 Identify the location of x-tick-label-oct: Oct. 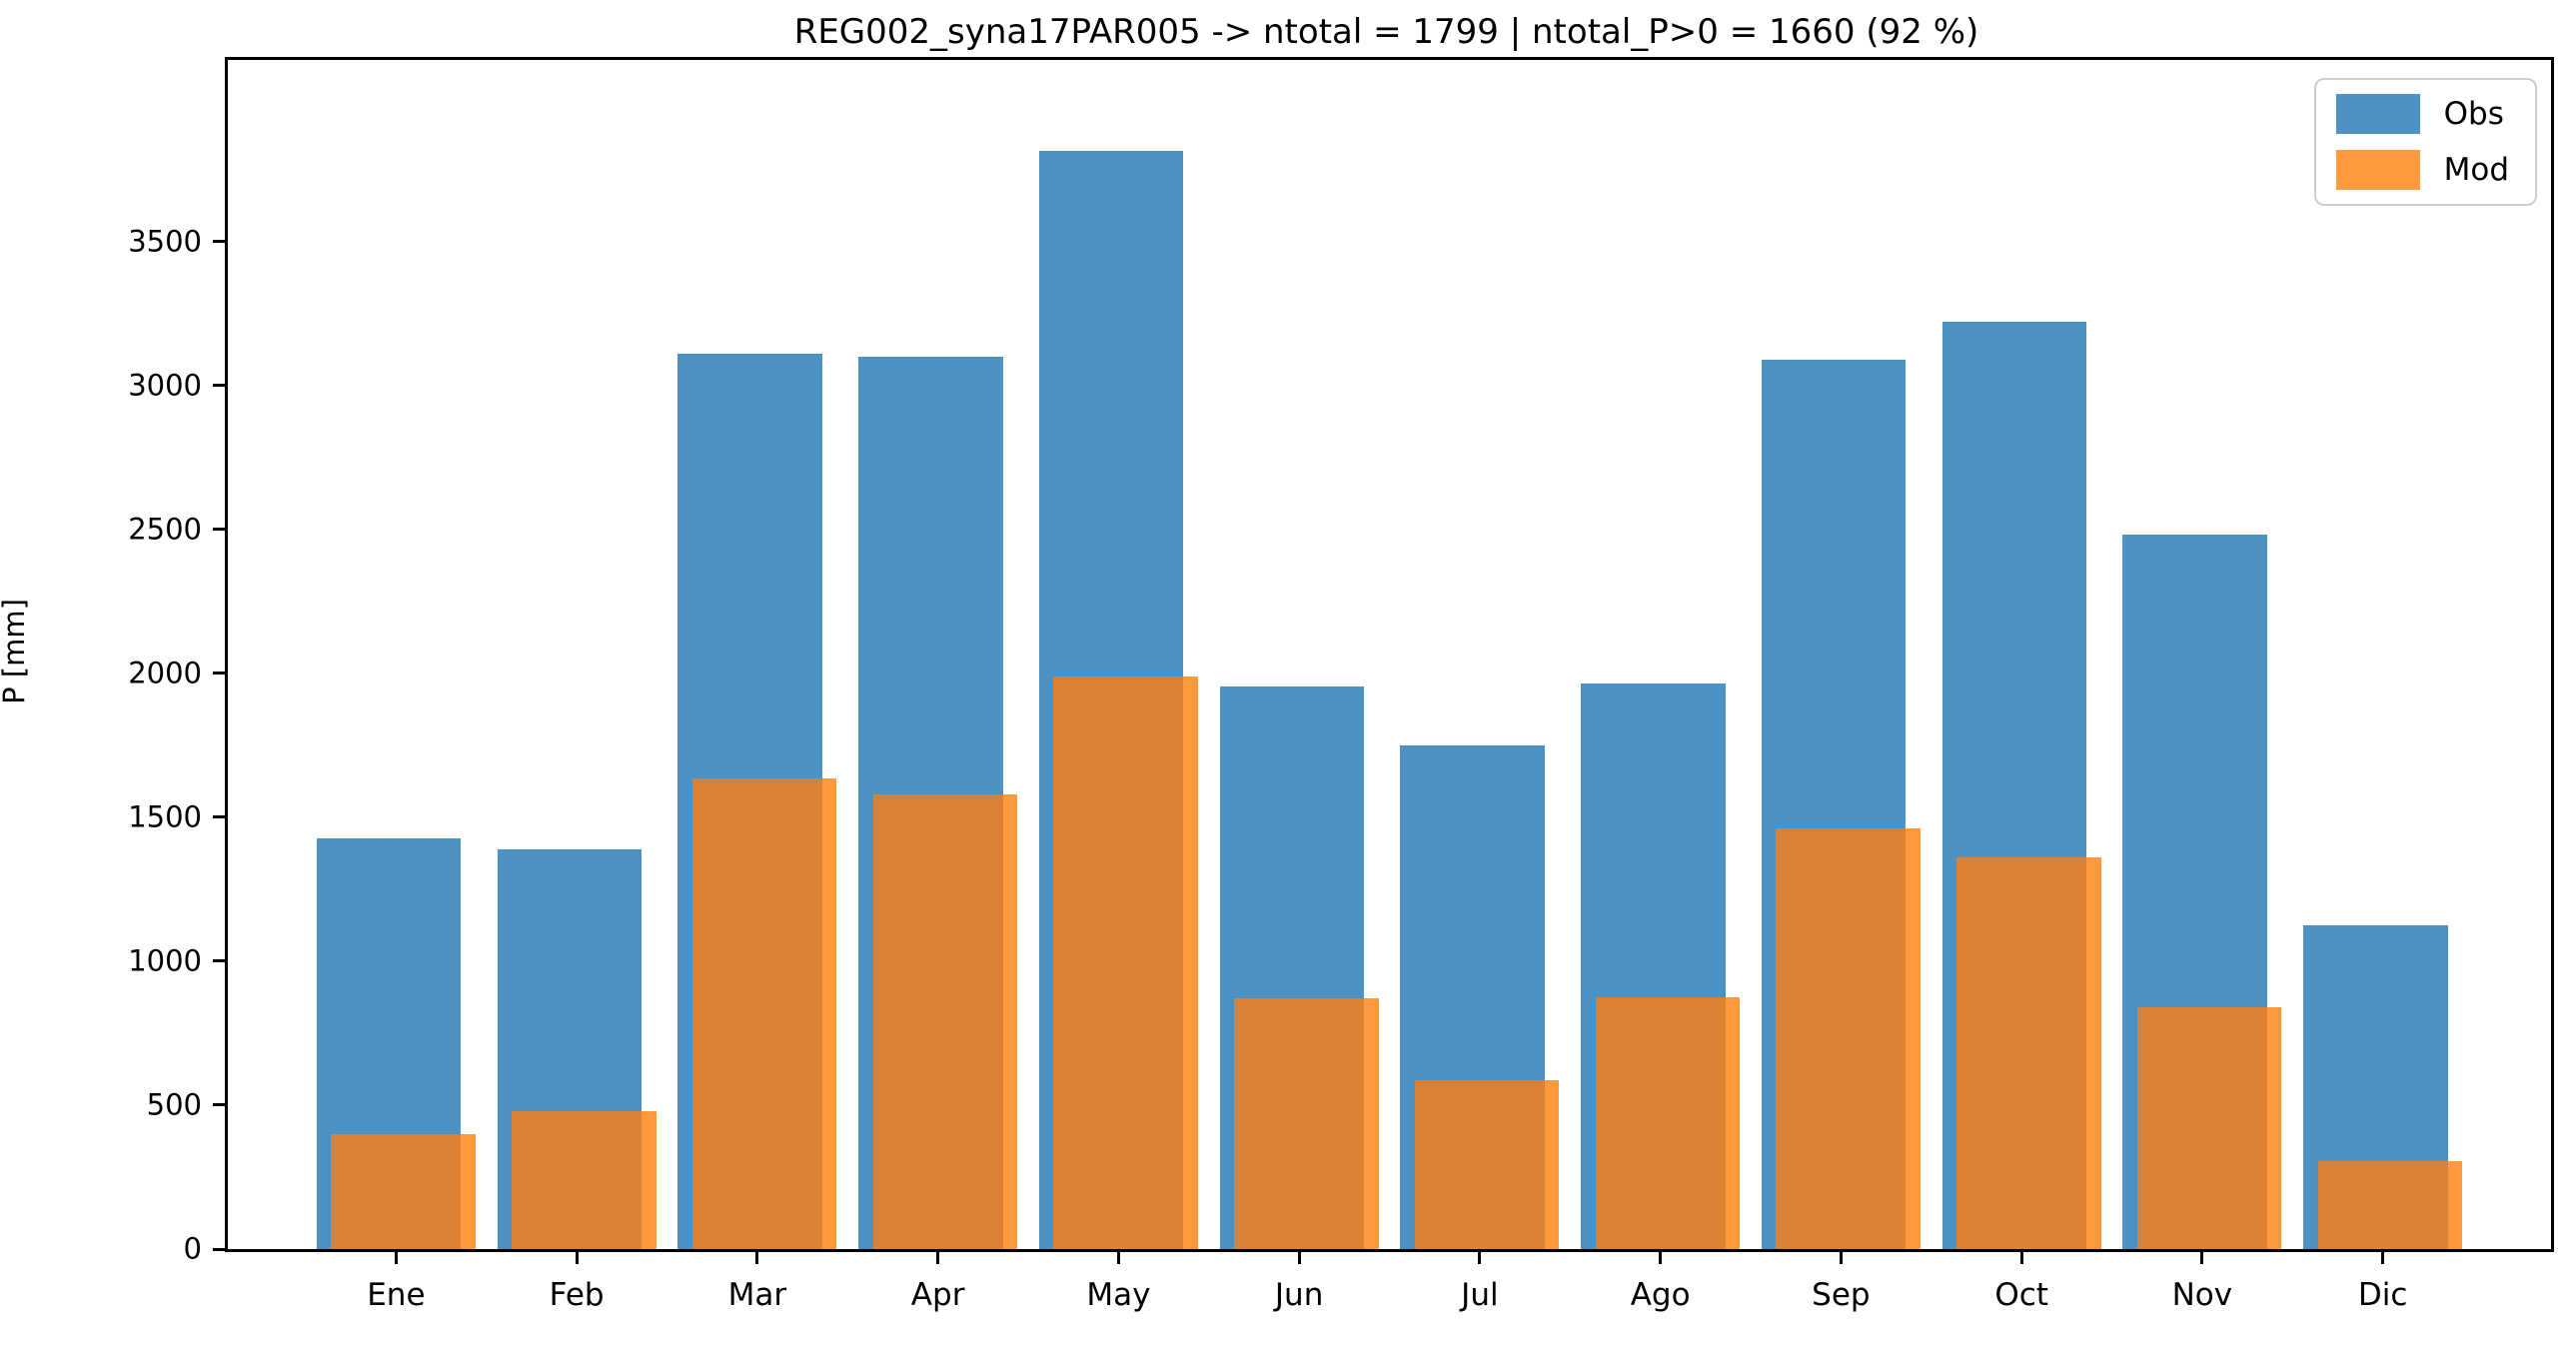
(2021, 1295).